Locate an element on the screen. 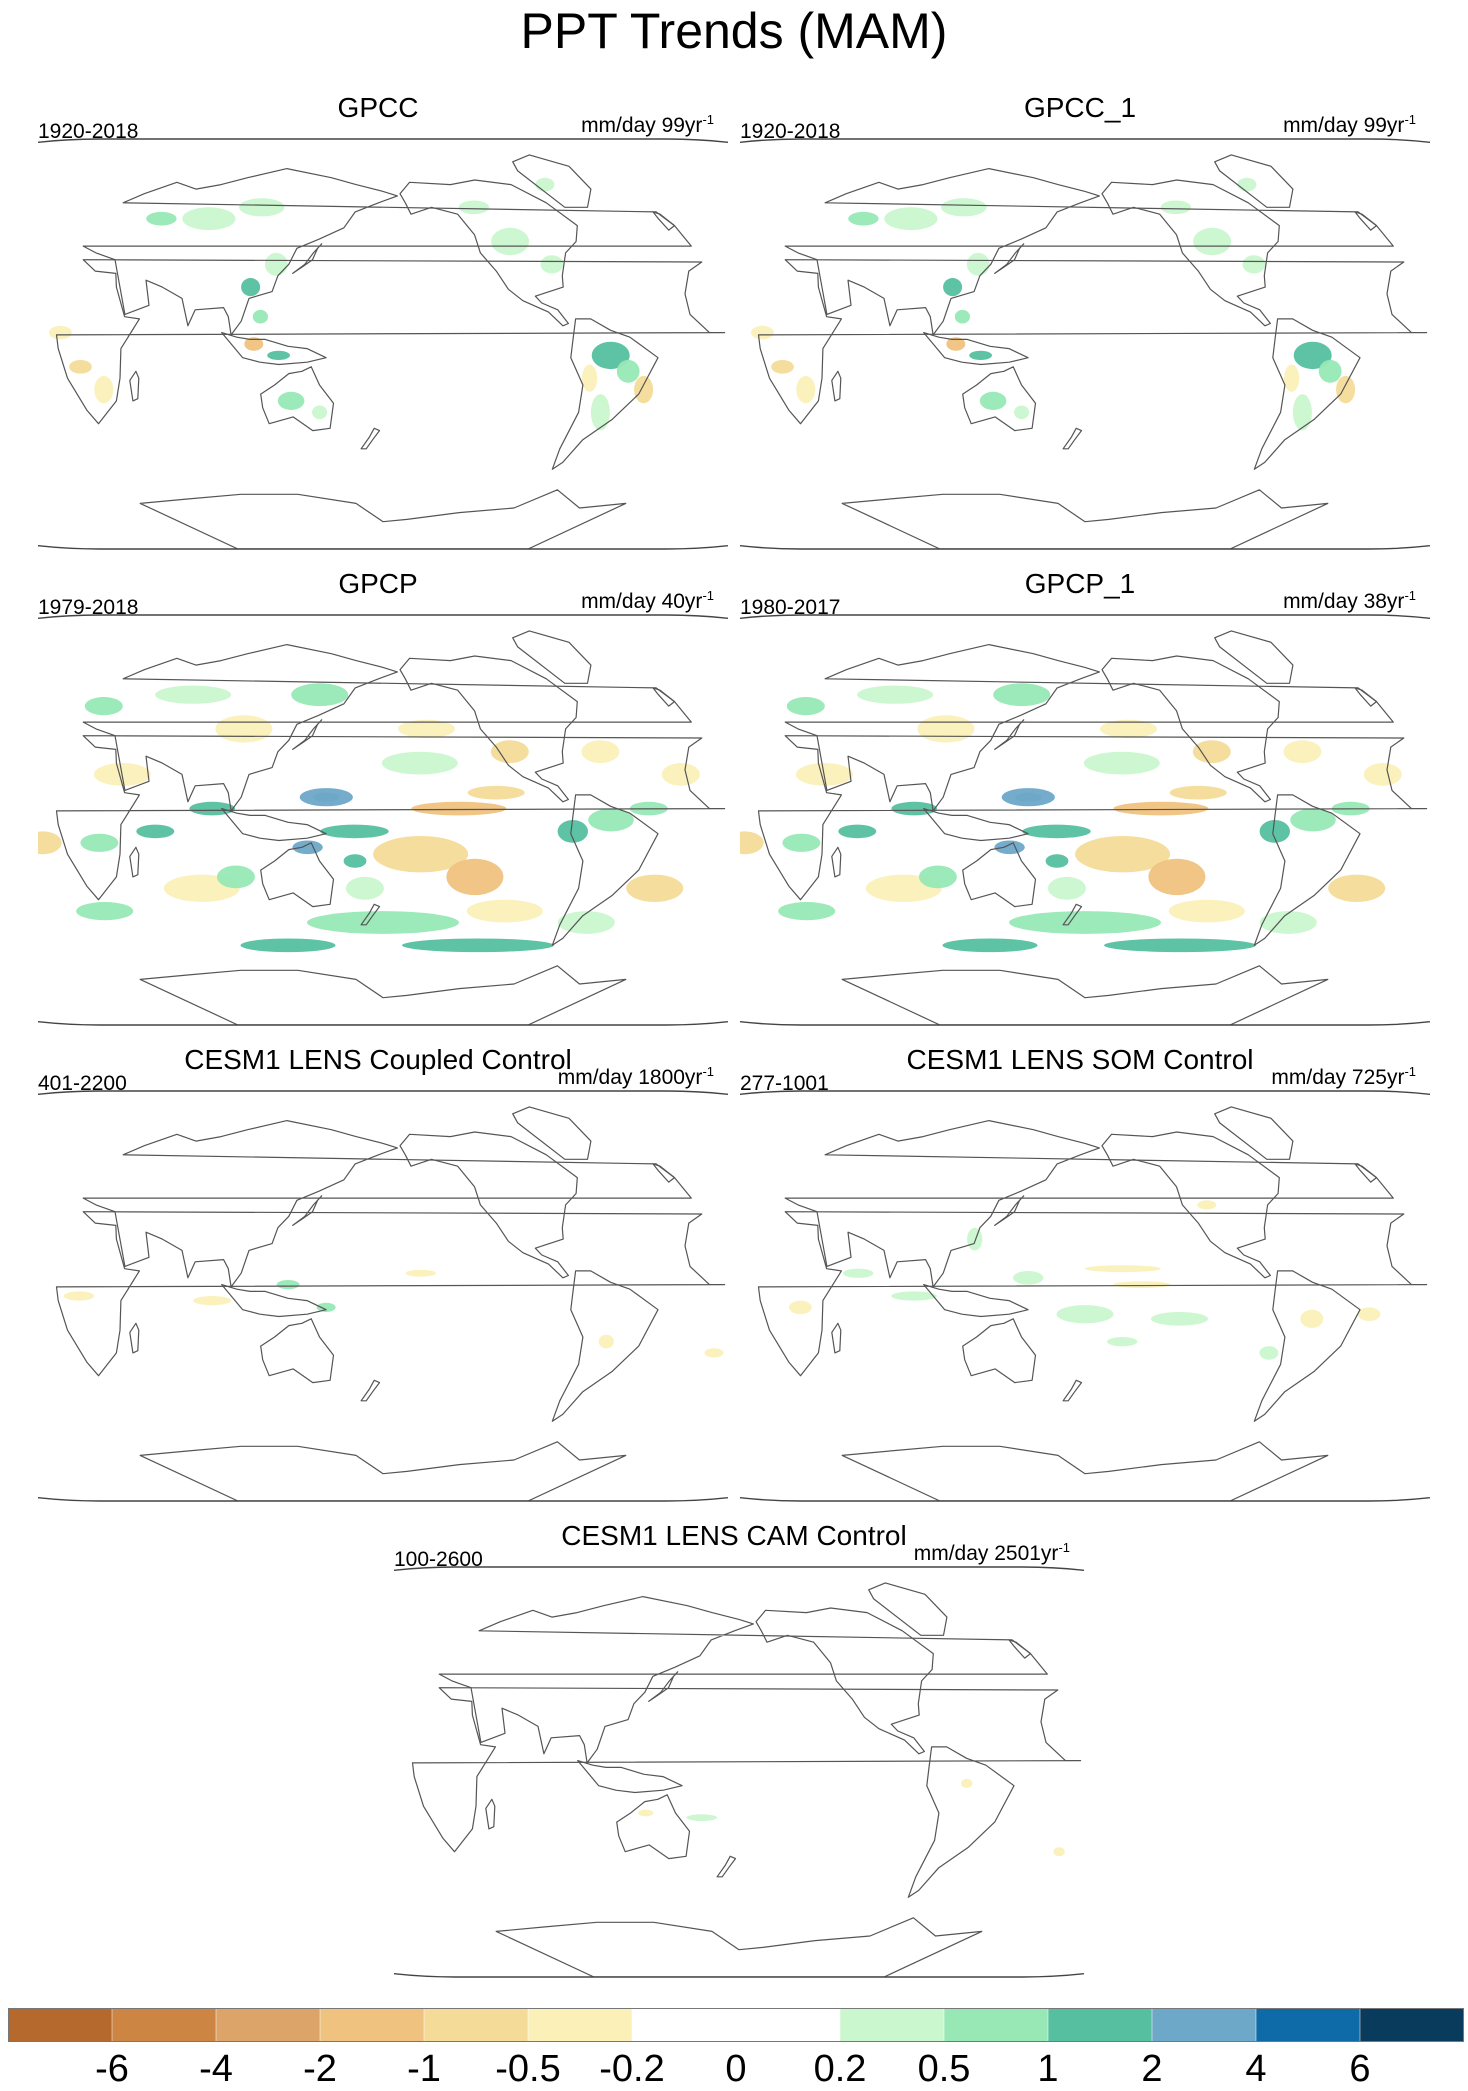 This screenshot has width=1468, height=2091. colorbar-tick-label: 6 is located at coordinates (1360, 2069).